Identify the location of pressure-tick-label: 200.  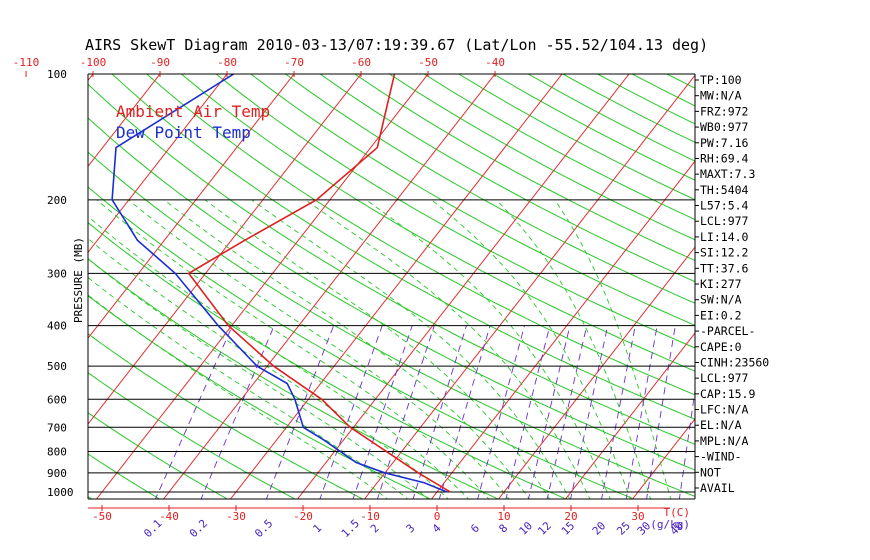
(57, 200).